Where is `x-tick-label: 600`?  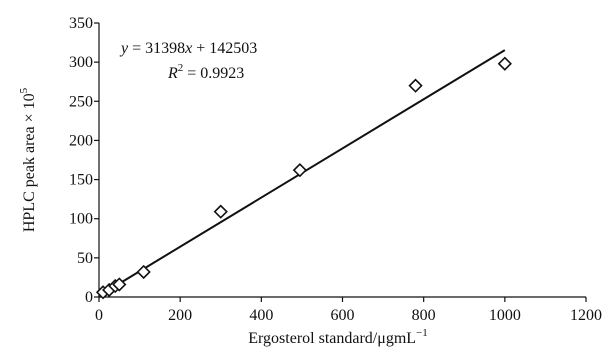
x-tick-label: 600 is located at coordinates (343, 315).